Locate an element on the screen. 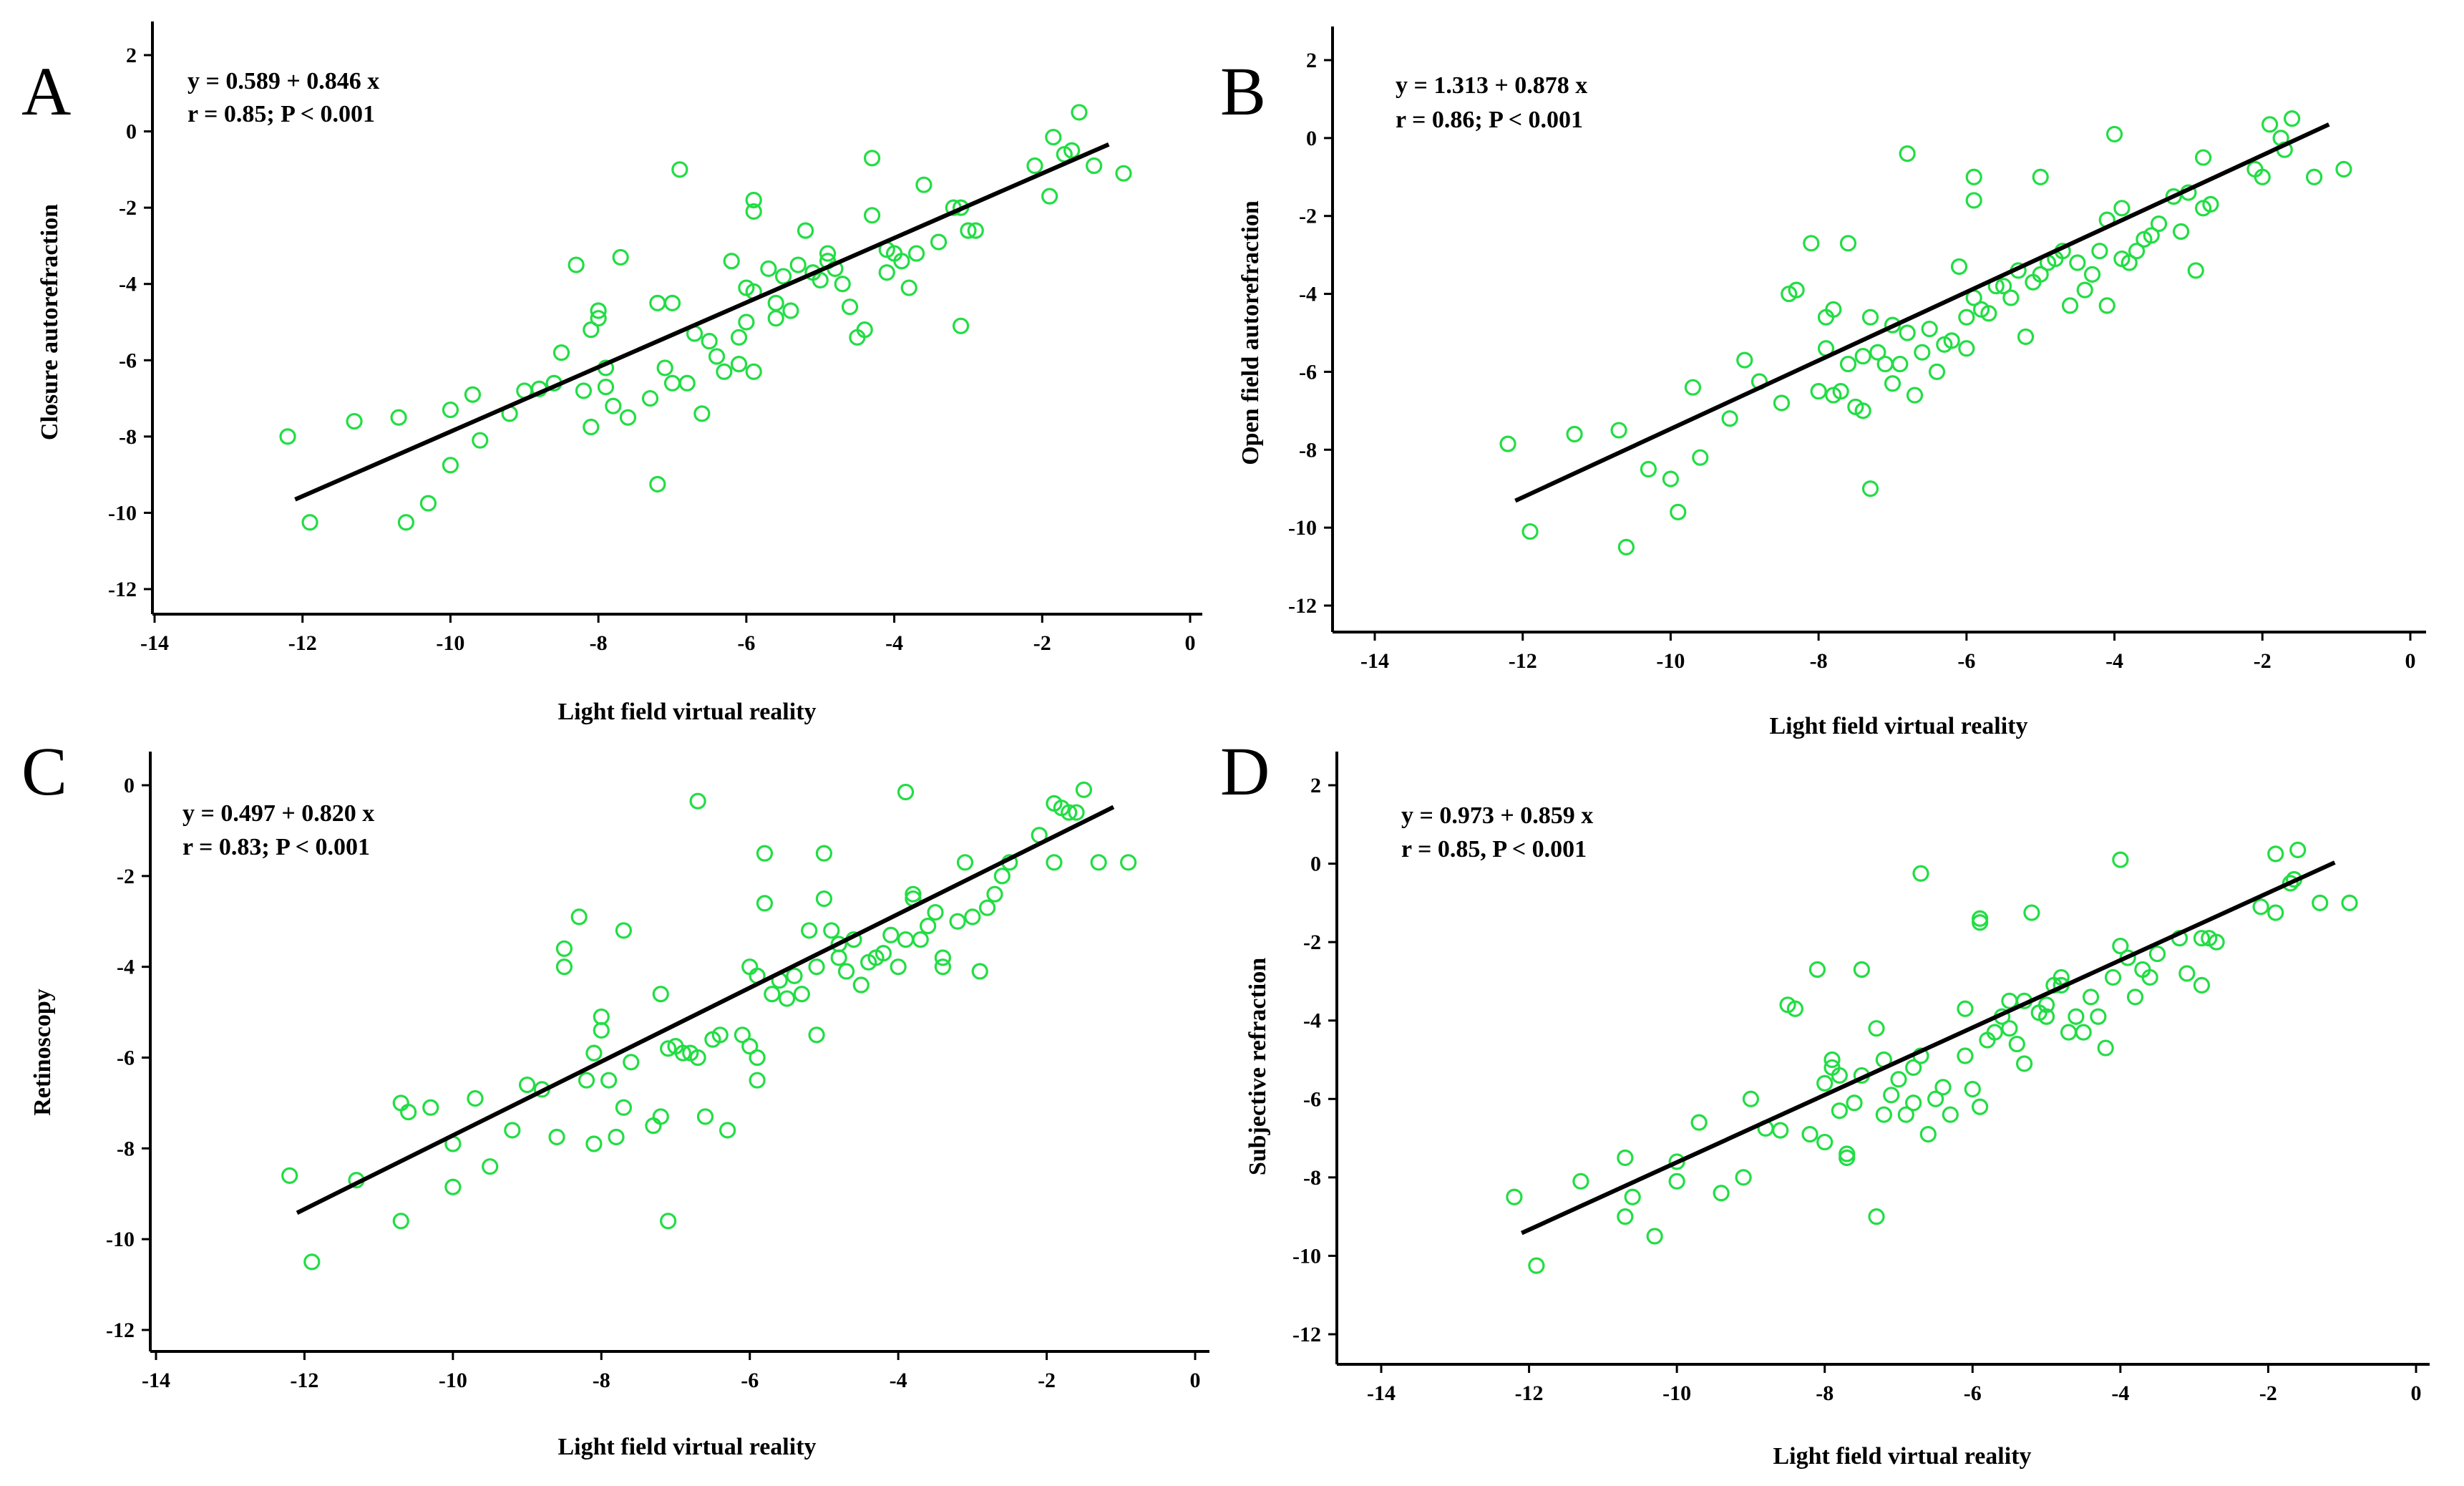  panel-d-y-tick-label: -4 is located at coordinates (1312, 1021).